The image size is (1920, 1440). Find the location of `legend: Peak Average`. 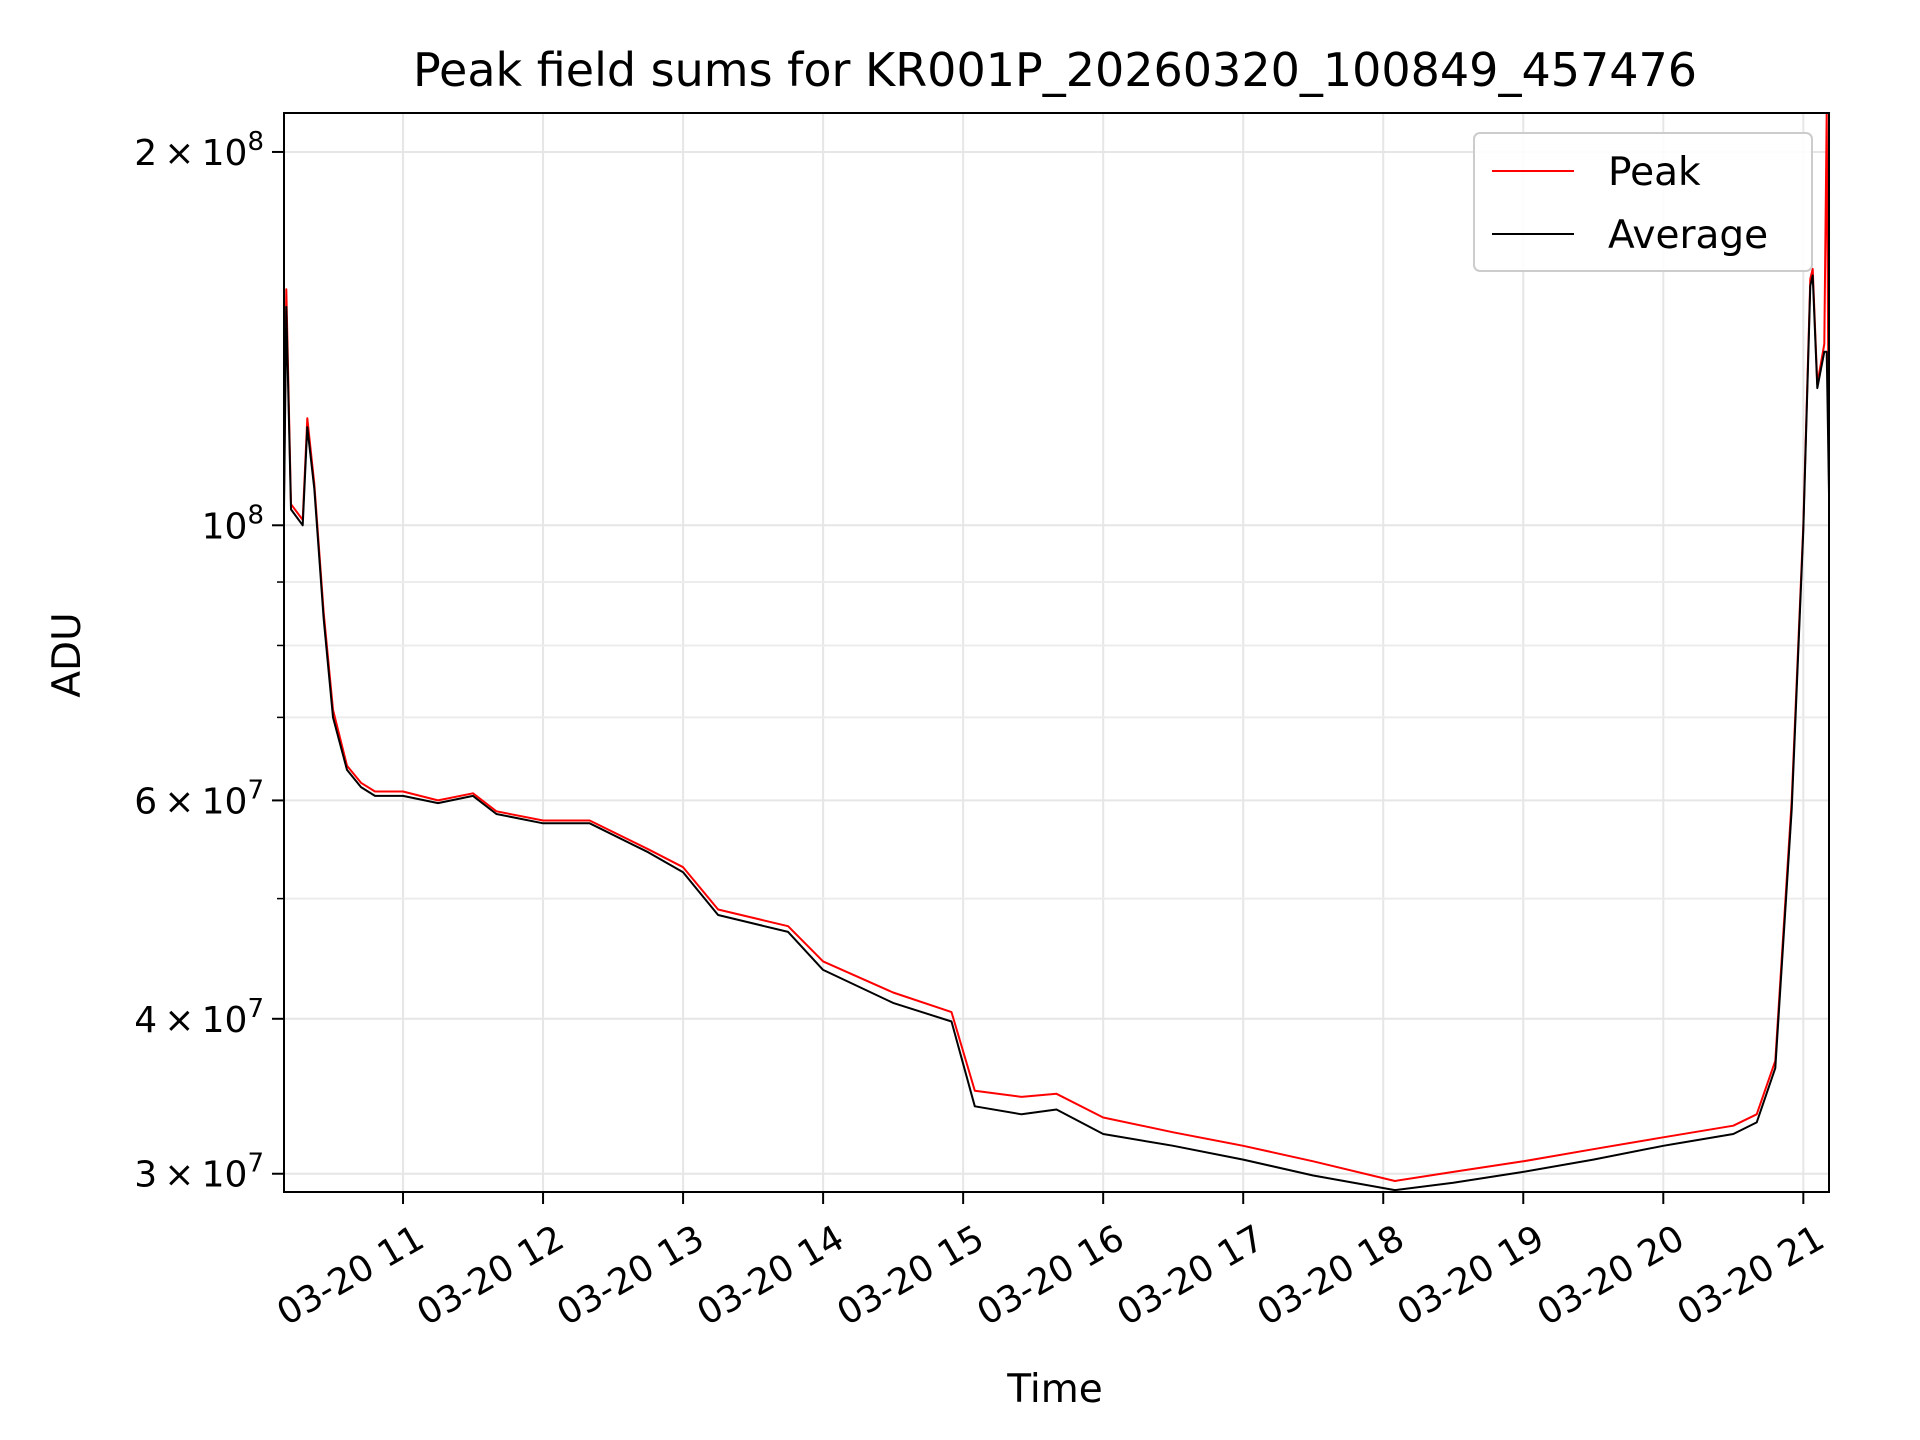

legend: Peak Average is located at coordinates (1643, 202).